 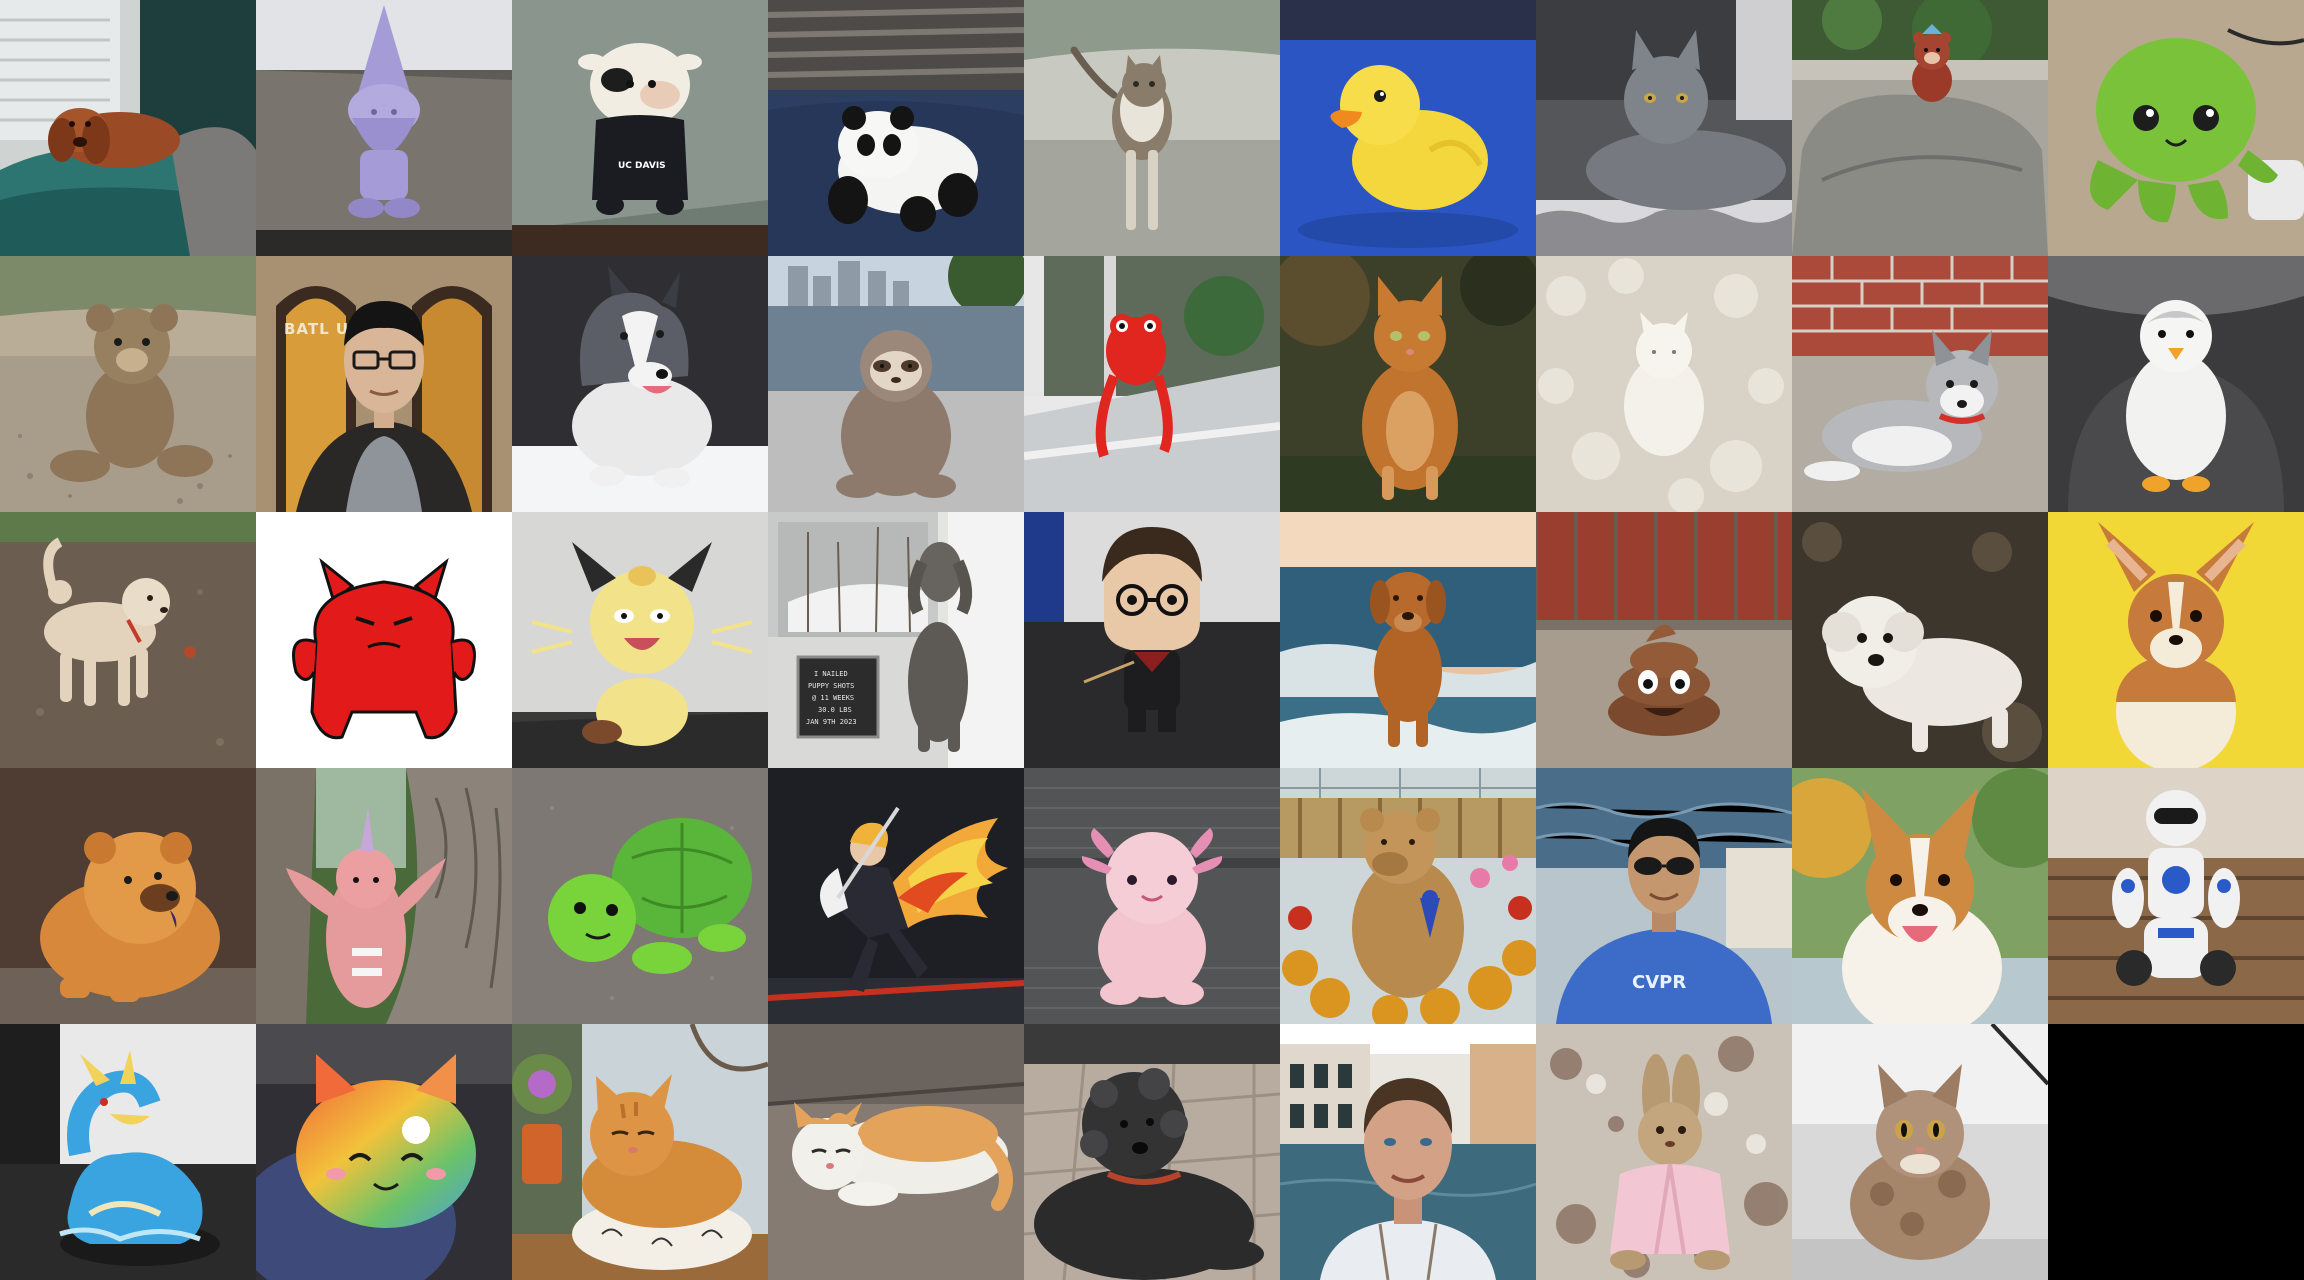 I want to click on tile-anime-figure-flames, so click(x=896, y=896).